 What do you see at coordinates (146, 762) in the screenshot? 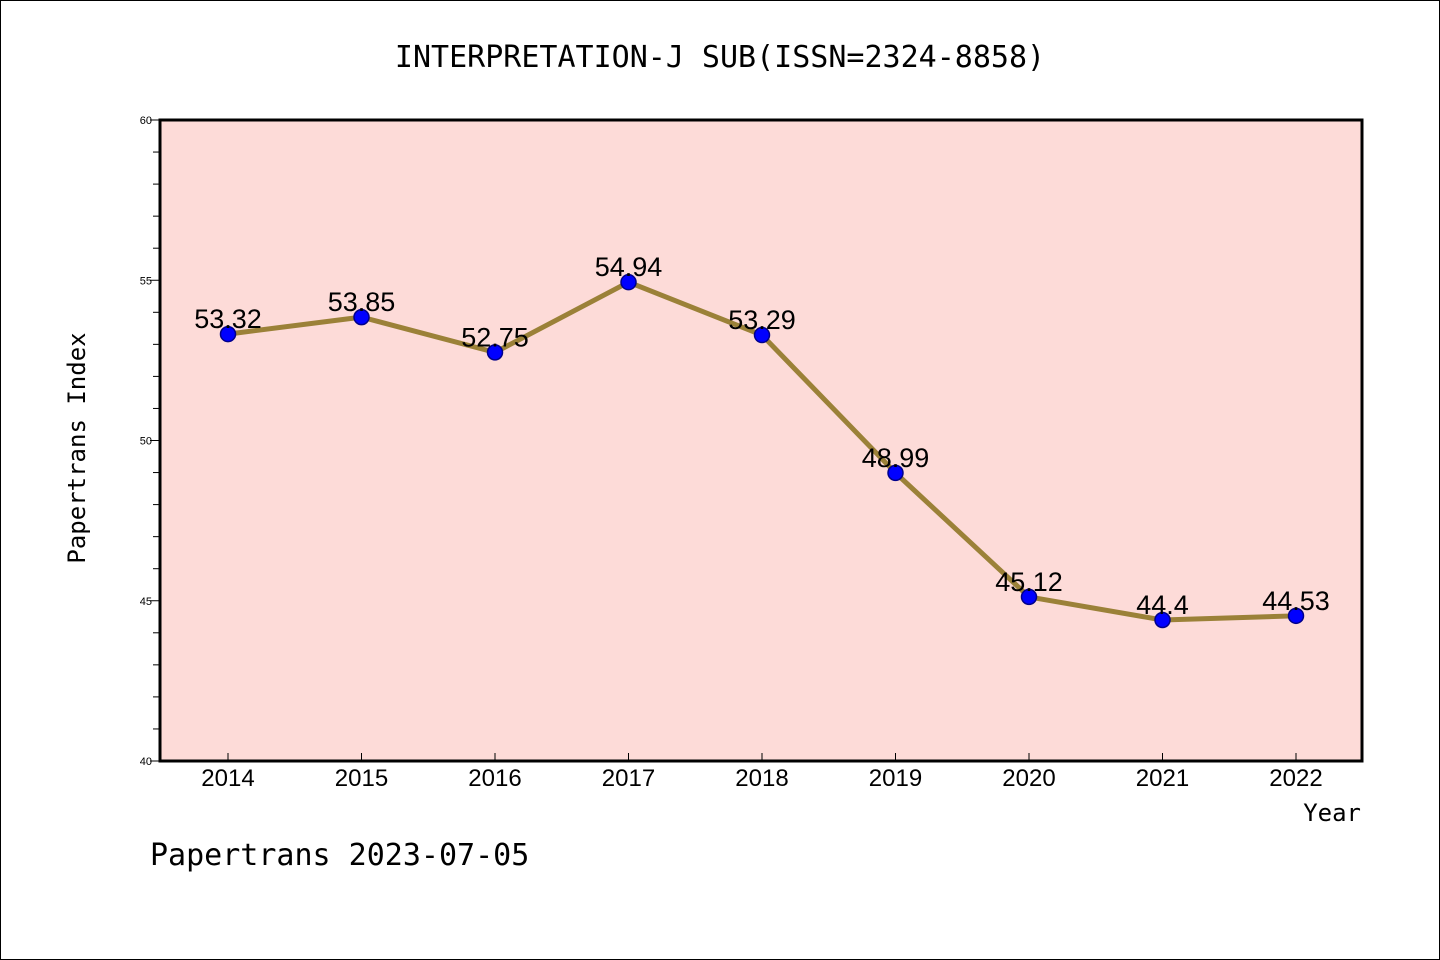
I see `y-tick-label: 40` at bounding box center [146, 762].